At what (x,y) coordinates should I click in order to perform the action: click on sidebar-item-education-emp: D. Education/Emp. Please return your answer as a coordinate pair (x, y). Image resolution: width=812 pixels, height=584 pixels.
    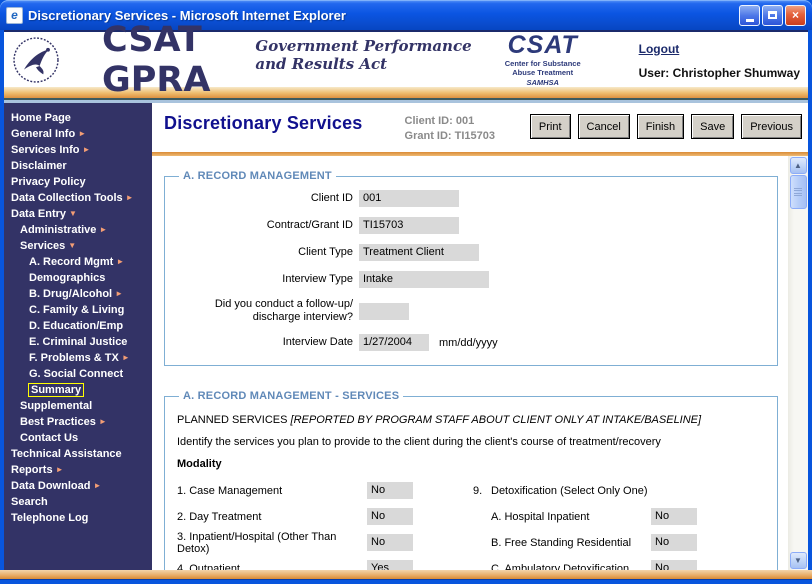
    Looking at the image, I should click on (81, 326).